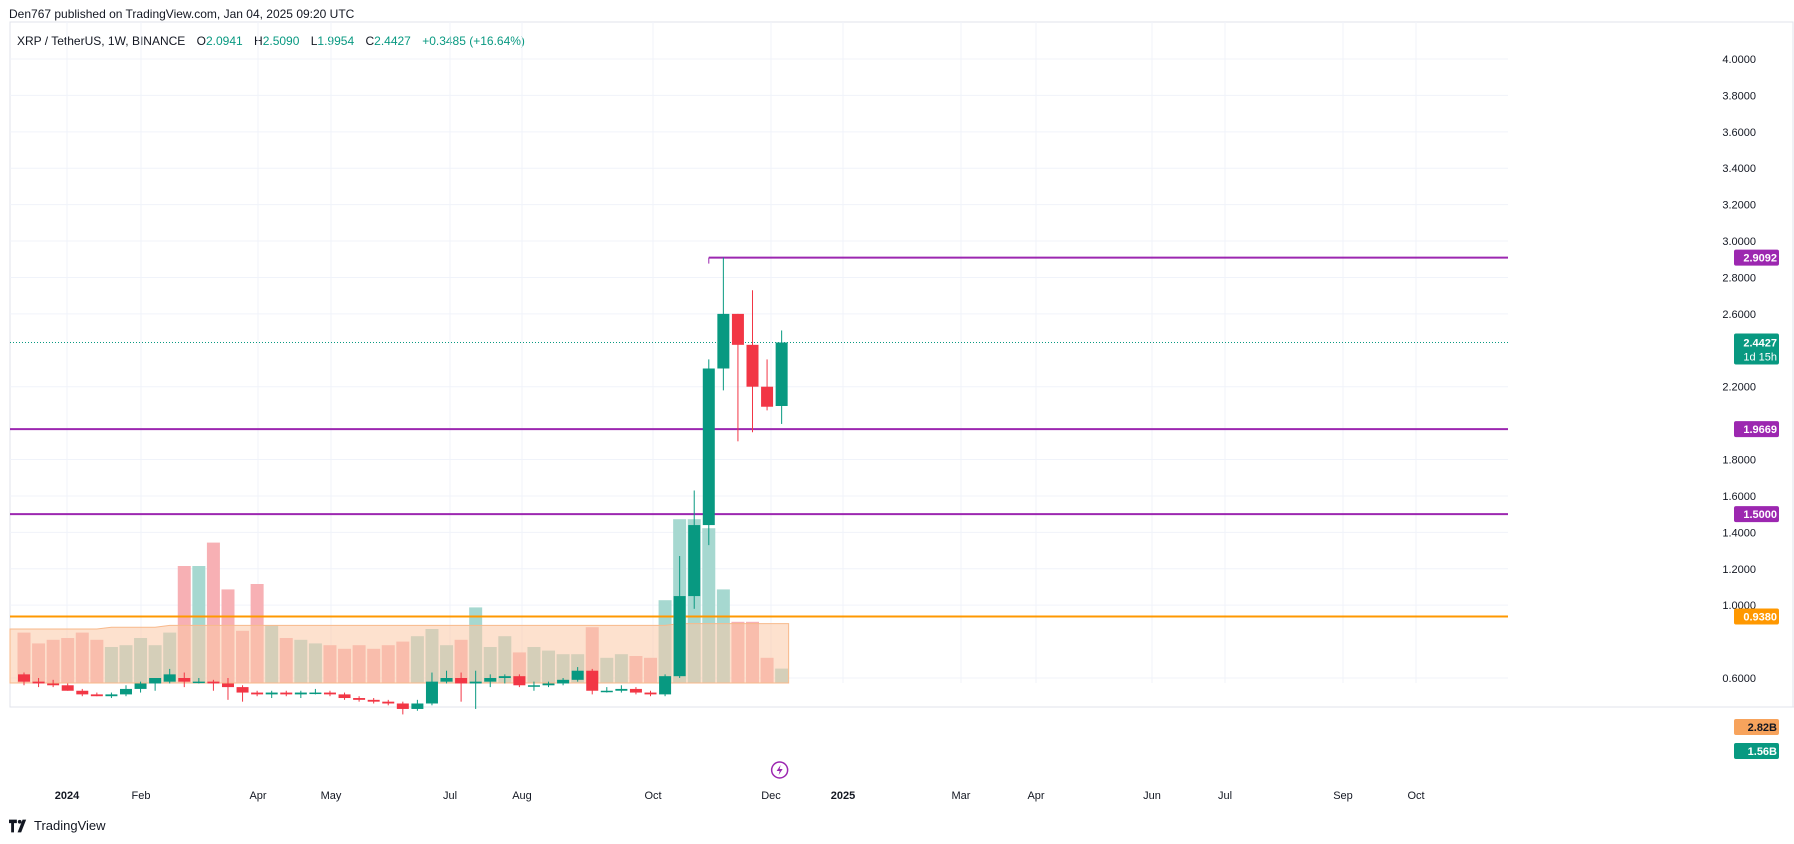 This screenshot has width=1794, height=844. Describe the element at coordinates (961, 796) in the screenshot. I see `time-tick-label: Mar` at that location.